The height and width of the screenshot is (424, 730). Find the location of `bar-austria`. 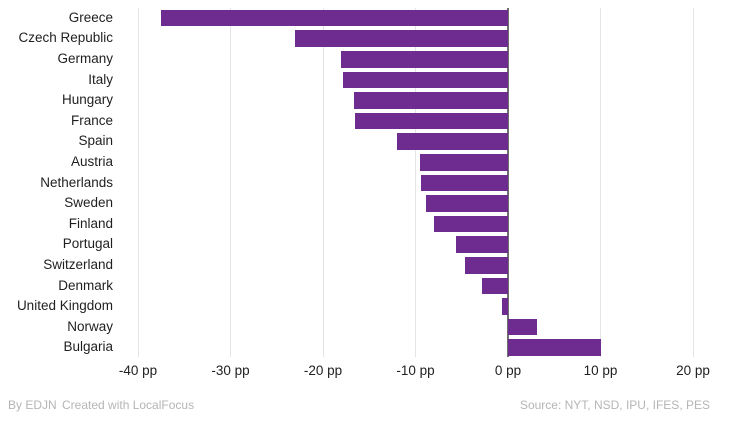

bar-austria is located at coordinates (464, 162).